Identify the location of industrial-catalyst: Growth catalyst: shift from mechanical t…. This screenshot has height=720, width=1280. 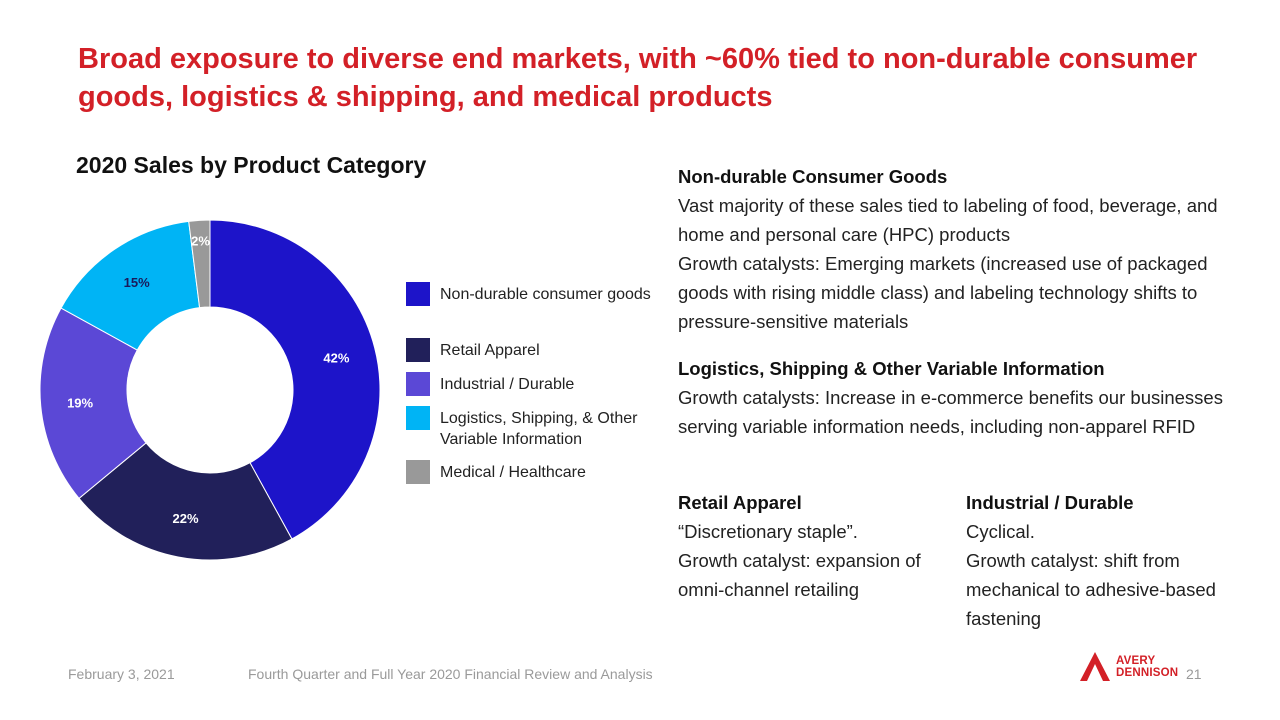
(1091, 589).